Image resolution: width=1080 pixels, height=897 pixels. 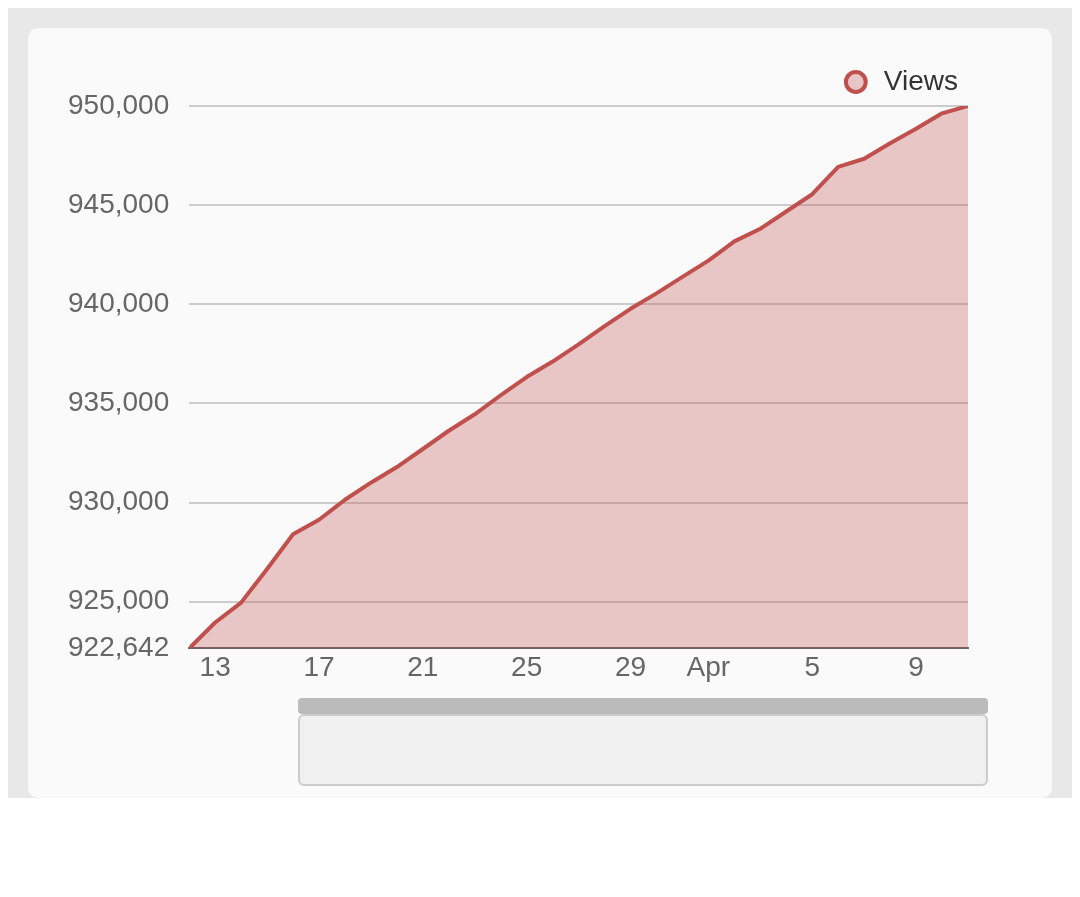 What do you see at coordinates (527, 666) in the screenshot?
I see `x-tick-label: 25` at bounding box center [527, 666].